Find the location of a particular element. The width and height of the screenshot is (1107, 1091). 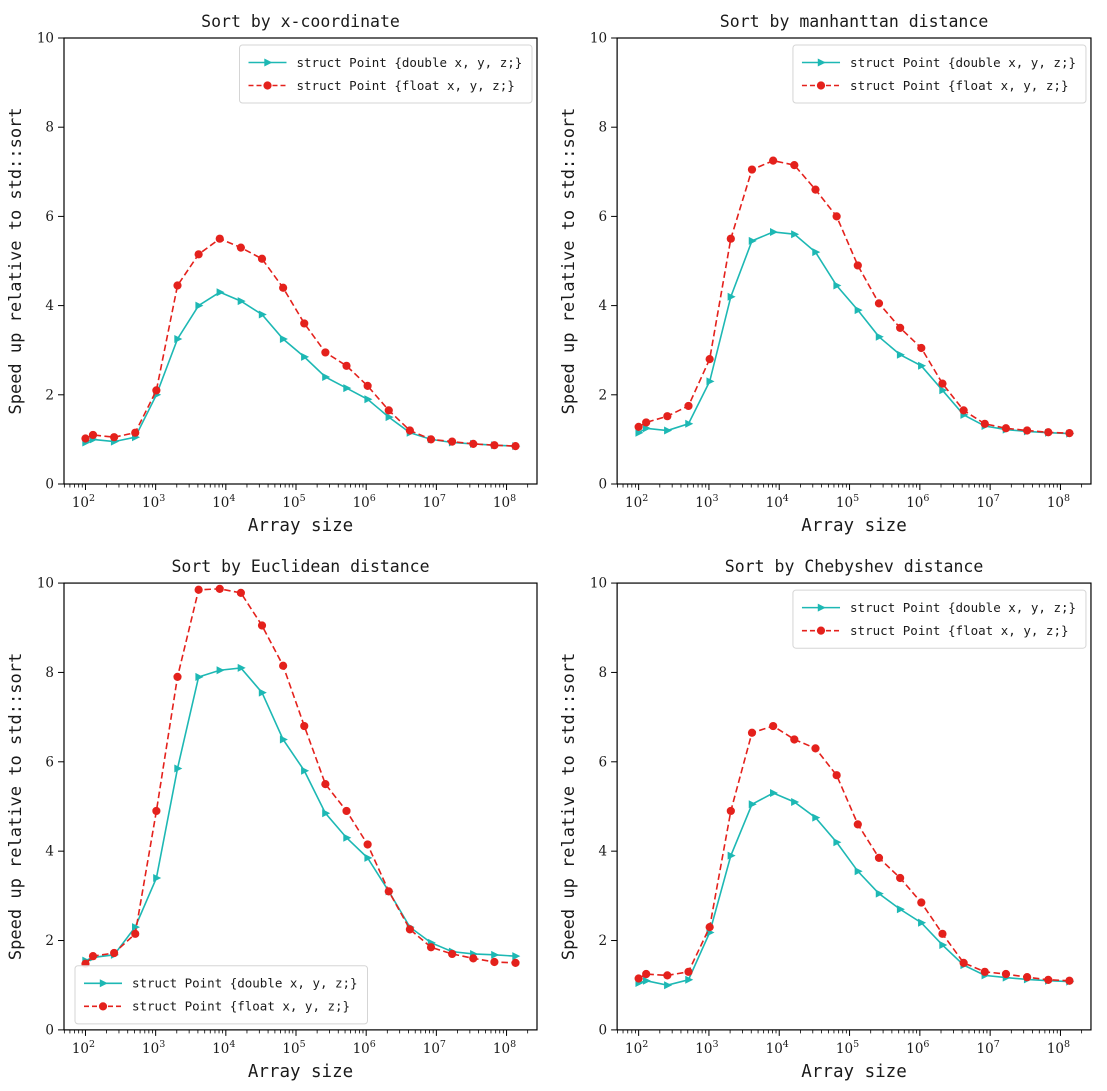

x-tick-label: 10⁷ is located at coordinates (988, 502).